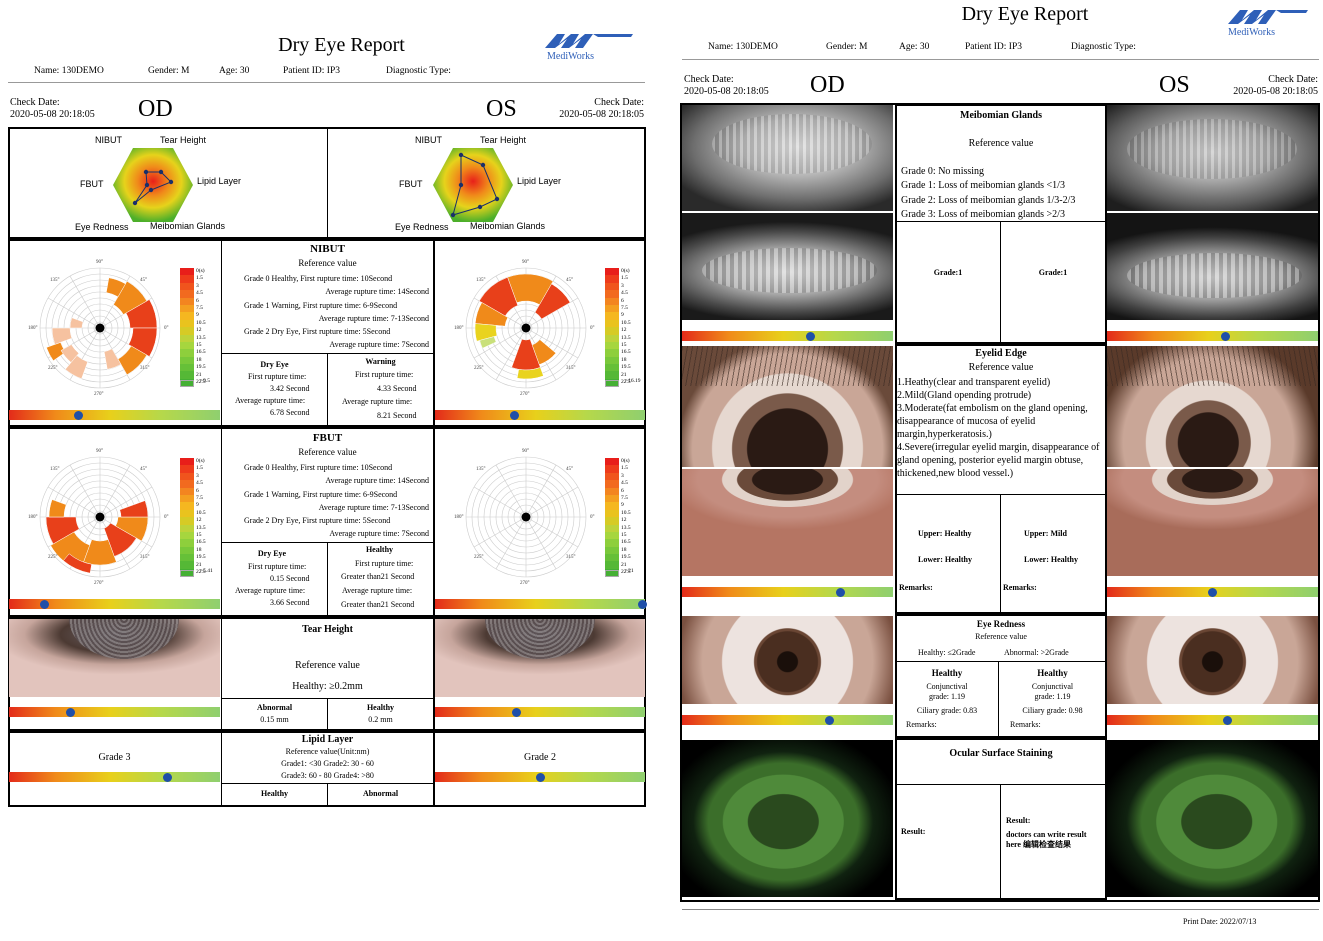 This screenshot has width=1323, height=941. I want to click on od-radar-chart, so click(153, 185).